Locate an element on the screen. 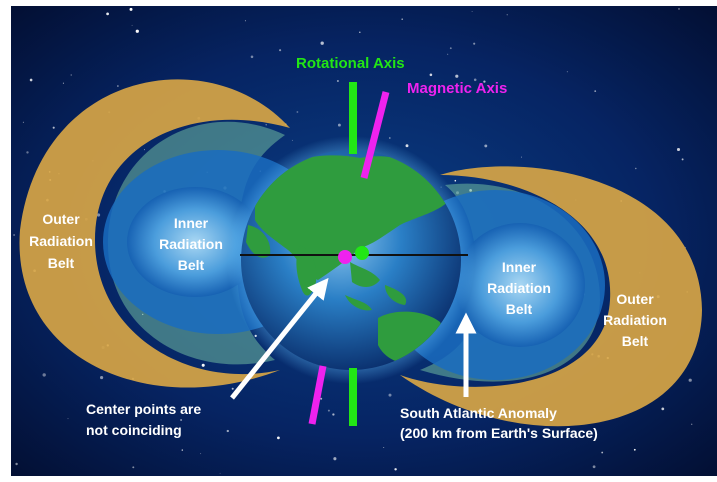 The height and width of the screenshot is (482, 717). outer-left-line-2: Radiation is located at coordinates (61, 241).